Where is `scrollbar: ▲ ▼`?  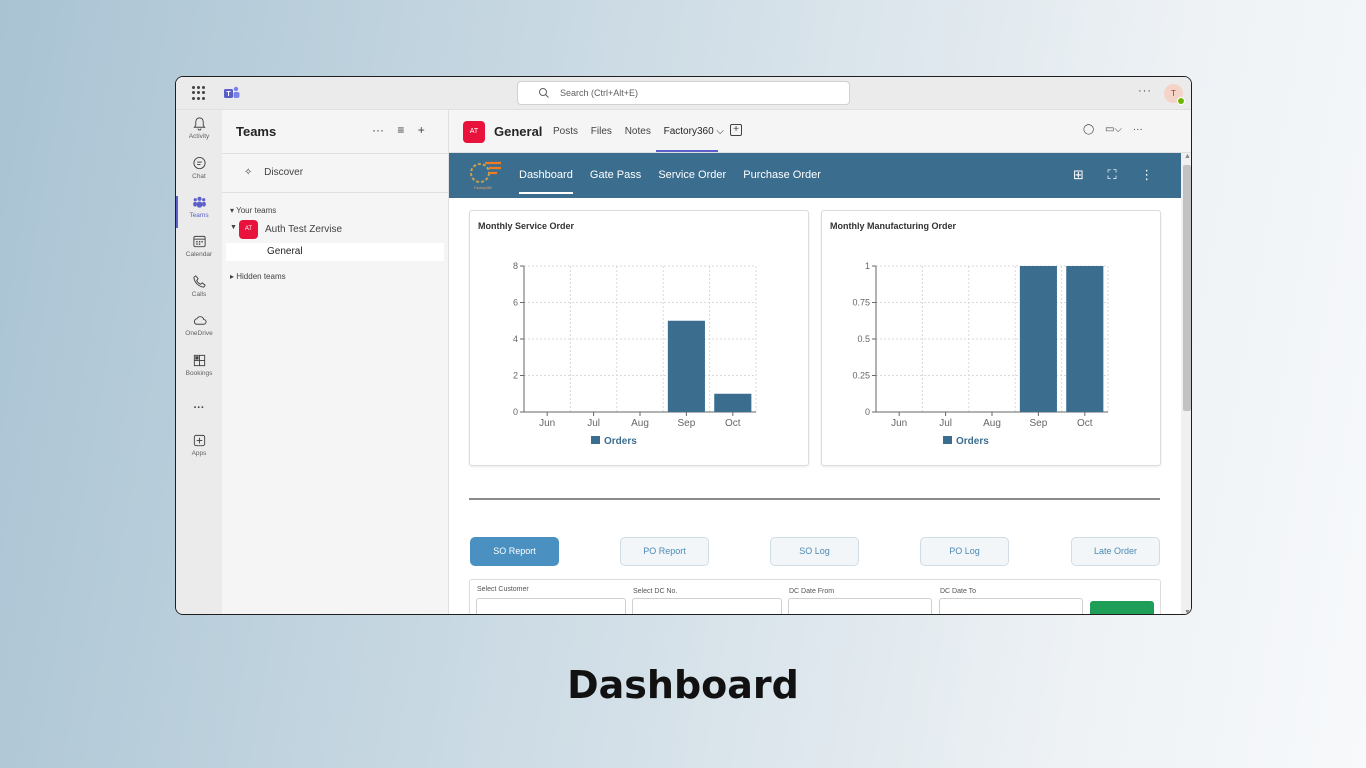
scrollbar: ▲ ▼ is located at coordinates (1186, 384).